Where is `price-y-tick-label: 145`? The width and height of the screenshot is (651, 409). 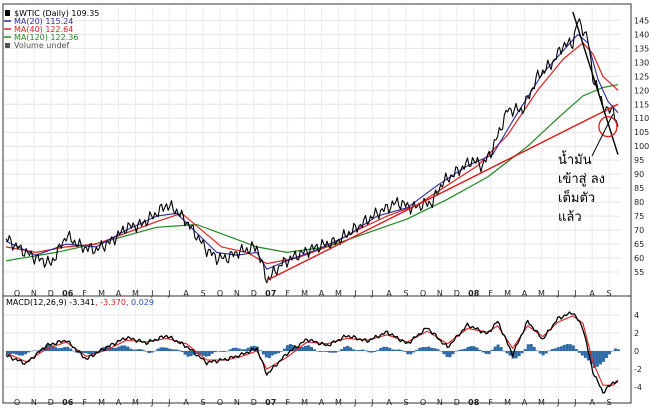 price-y-tick-label: 145 is located at coordinates (641, 20).